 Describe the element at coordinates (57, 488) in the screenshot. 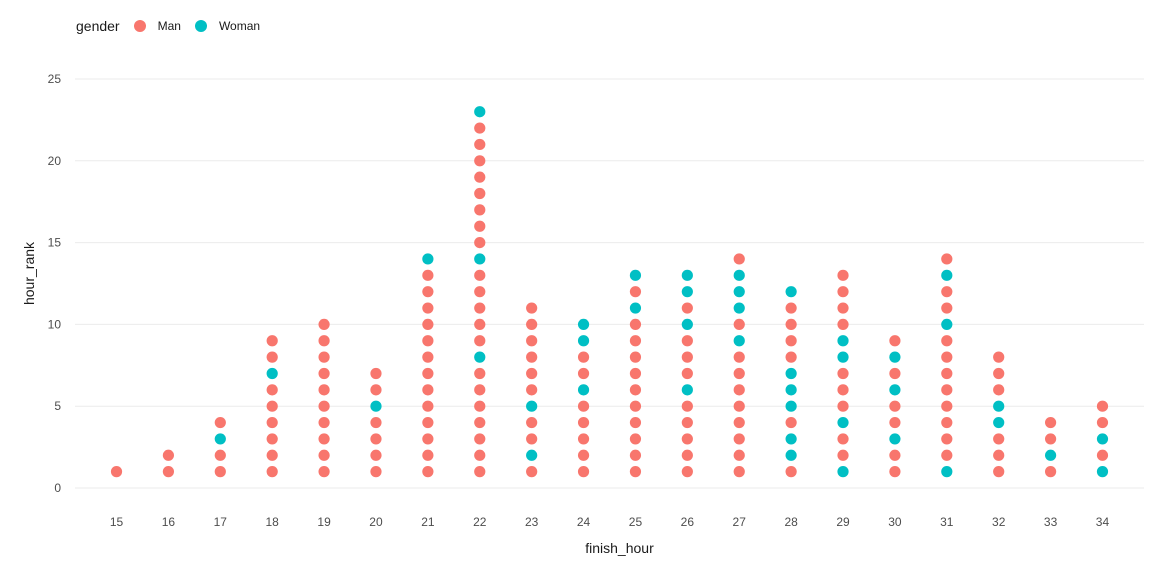

I see `y-tick-label: 0` at that location.